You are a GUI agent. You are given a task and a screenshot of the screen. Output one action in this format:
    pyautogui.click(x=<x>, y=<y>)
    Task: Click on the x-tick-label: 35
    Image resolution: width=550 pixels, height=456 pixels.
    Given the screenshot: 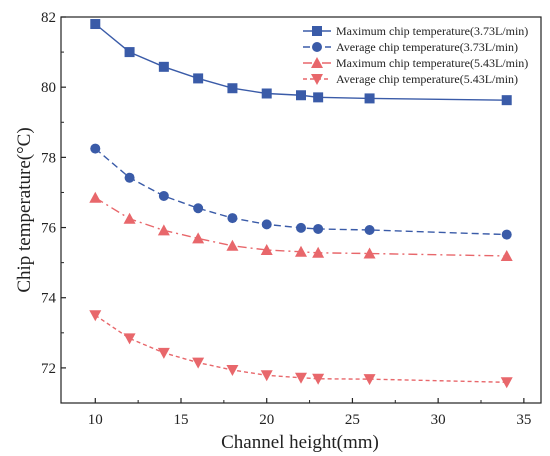 What is the action you would take?
    pyautogui.click(x=523, y=420)
    